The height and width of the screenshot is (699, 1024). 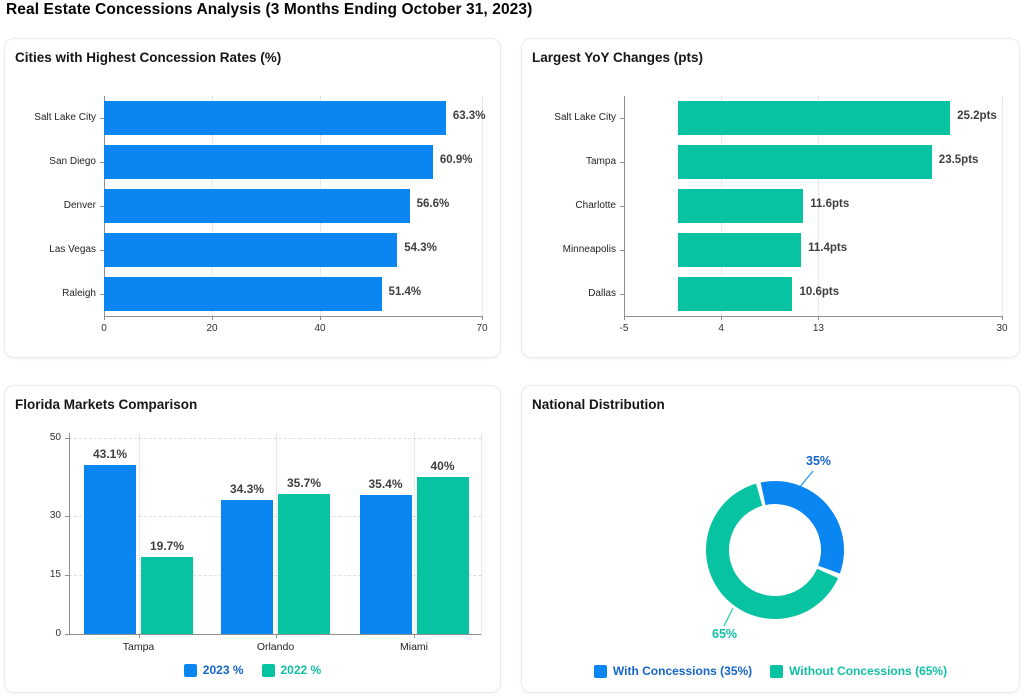 What do you see at coordinates (830, 204) in the screenshot?
I see `bar-label-charlotte: 11.6pts` at bounding box center [830, 204].